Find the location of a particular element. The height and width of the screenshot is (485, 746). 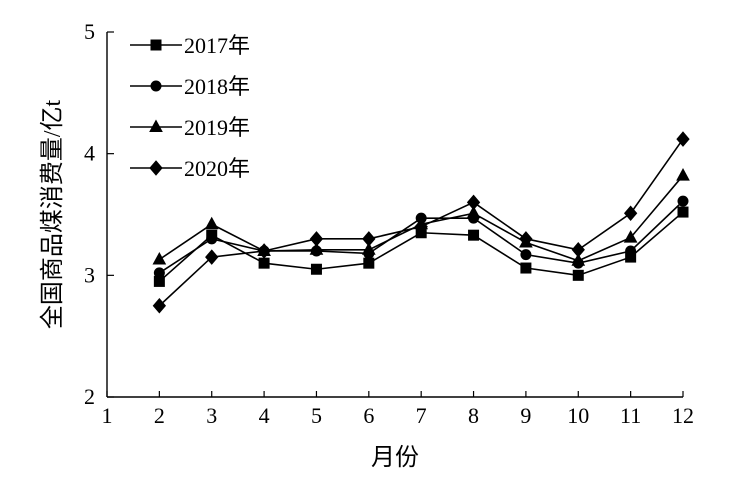

x-tick-label: 3 is located at coordinates (211, 415).